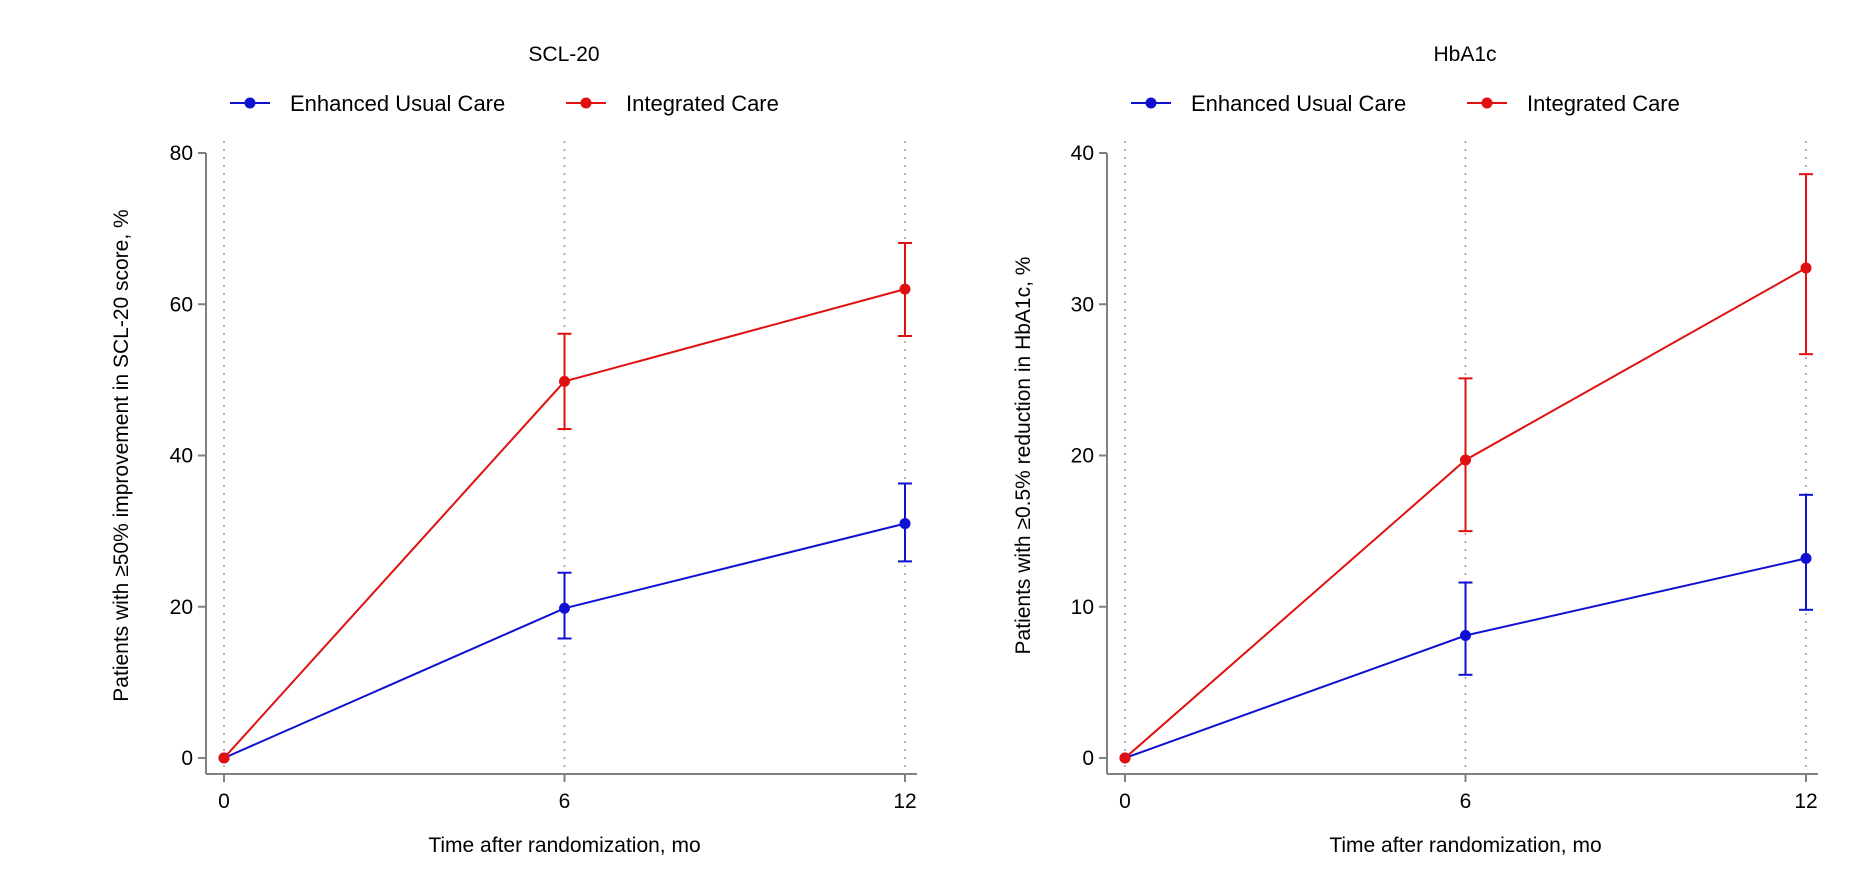 The image size is (1875, 887). I want to click on panel-title: HbA1c, so click(1464, 54).